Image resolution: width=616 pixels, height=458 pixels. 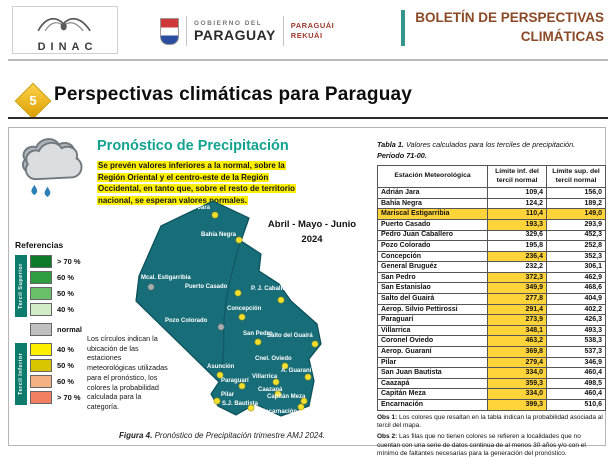 What do you see at coordinates (64, 25) in the screenshot?
I see `dinac-wings-icon` at bounding box center [64, 25].